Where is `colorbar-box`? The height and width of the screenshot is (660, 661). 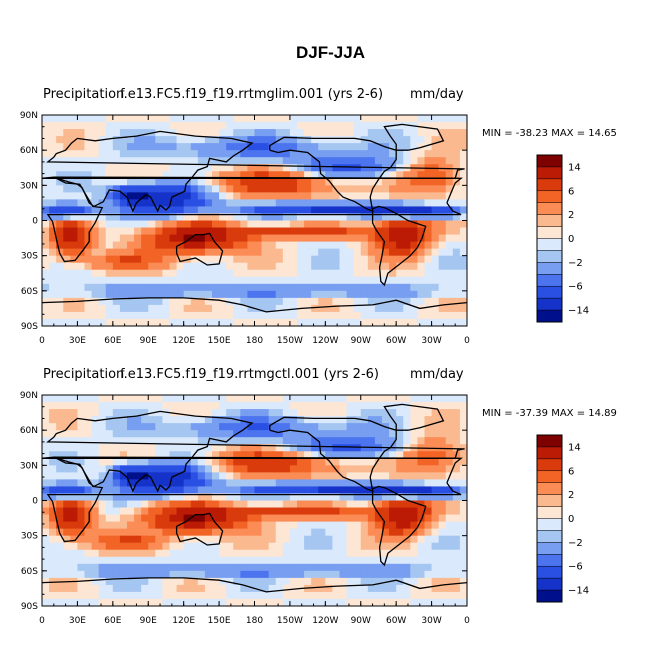
colorbar-box is located at coordinates (549, 280).